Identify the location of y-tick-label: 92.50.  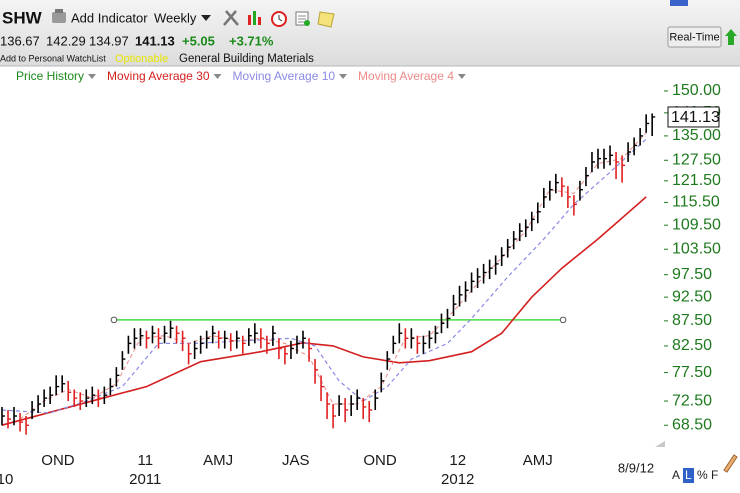
(692, 296).